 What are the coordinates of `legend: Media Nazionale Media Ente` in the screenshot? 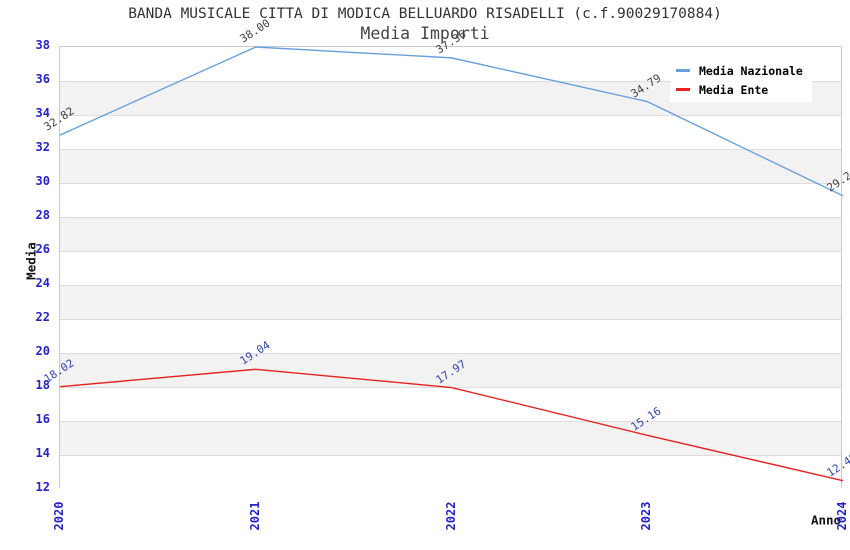 It's located at (741, 78).